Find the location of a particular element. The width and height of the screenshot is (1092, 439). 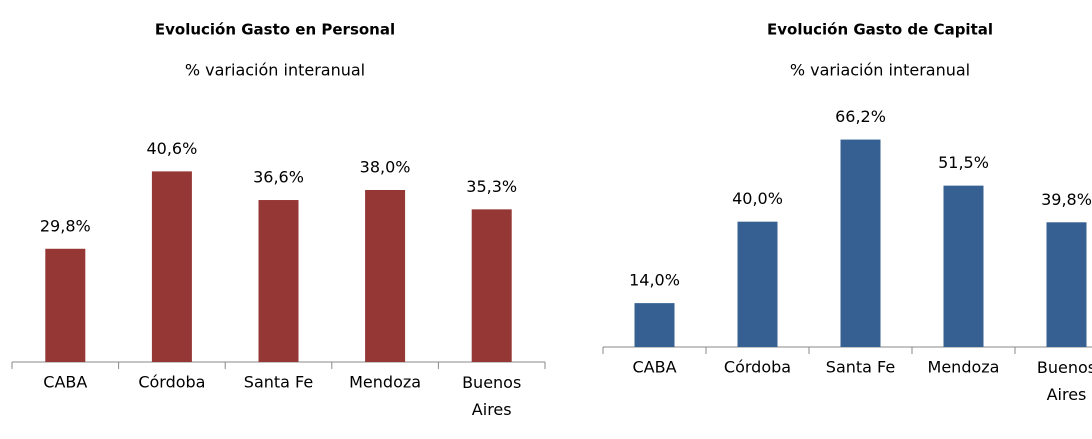

data-label: 40,6% is located at coordinates (171, 148).